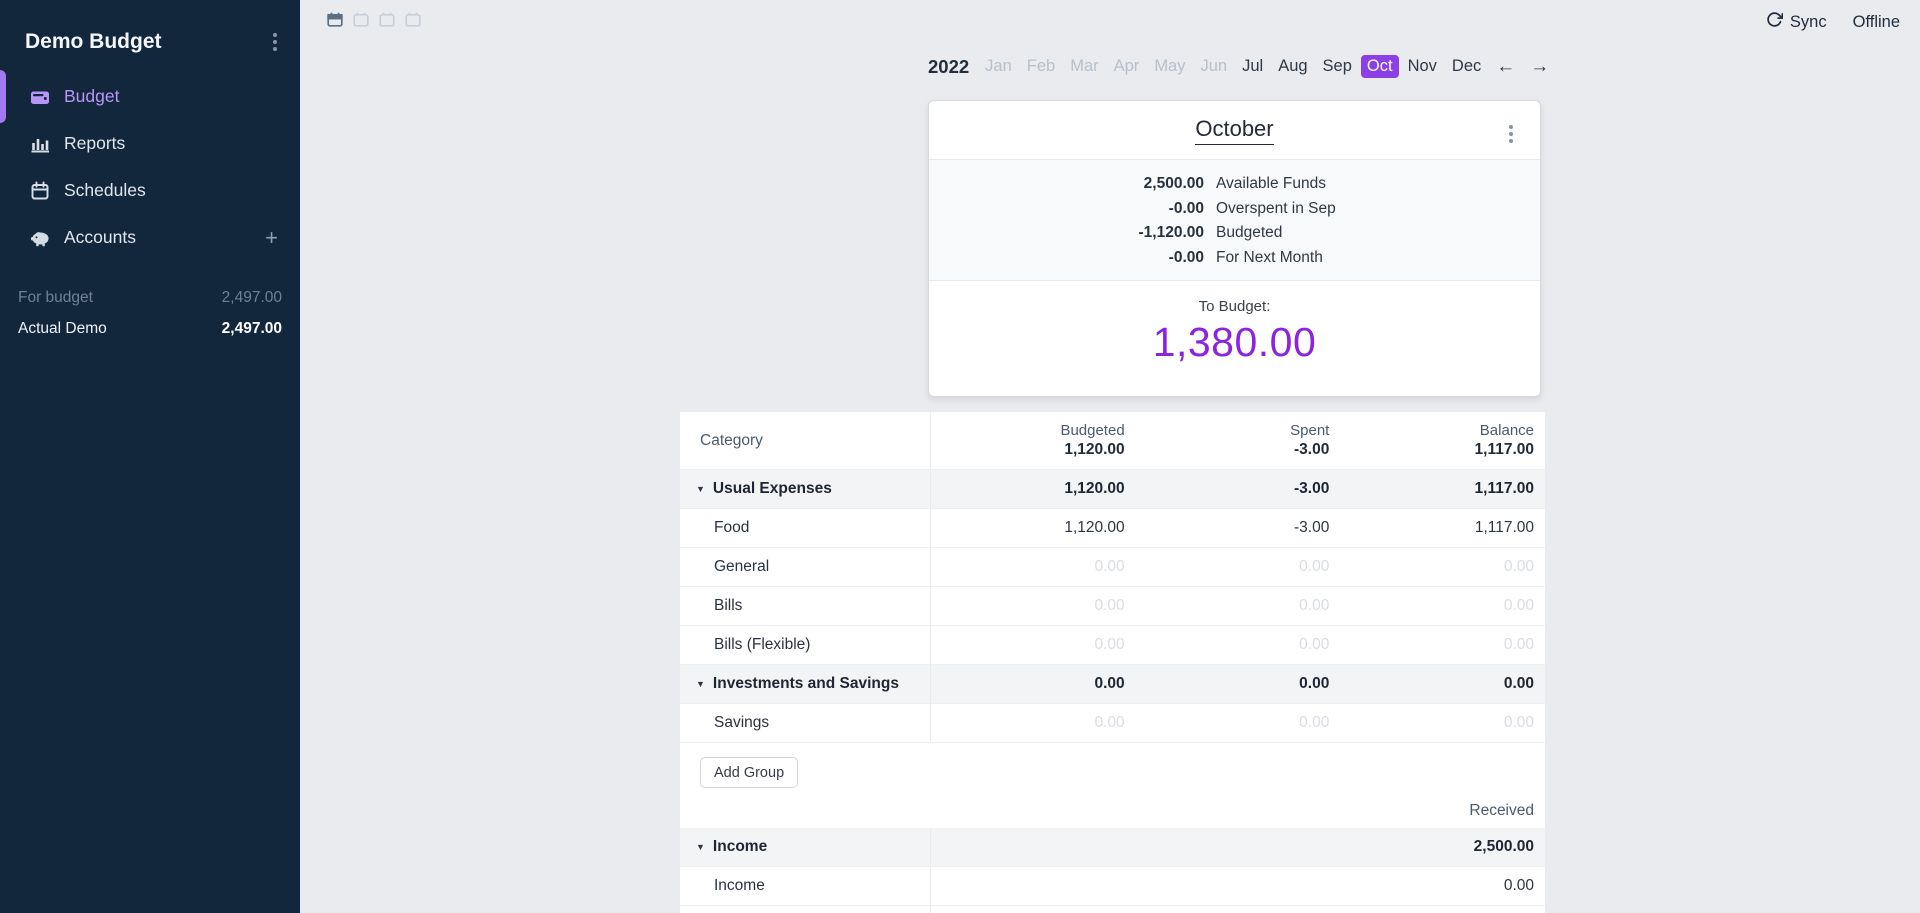  What do you see at coordinates (731, 440) in the screenshot?
I see `category-column-header: Category` at bounding box center [731, 440].